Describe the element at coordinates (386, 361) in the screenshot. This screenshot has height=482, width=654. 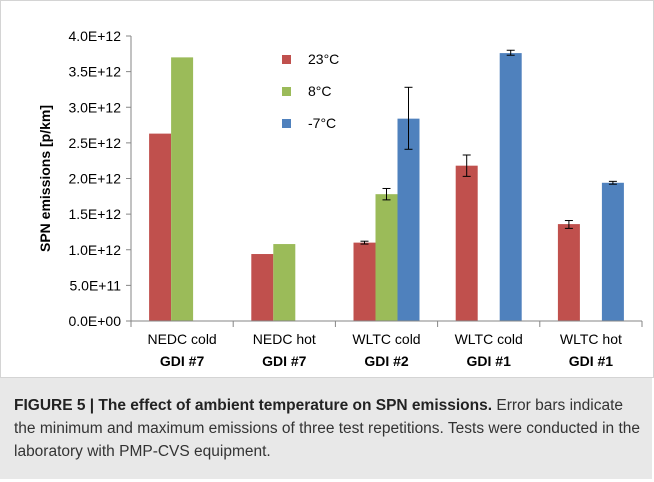
I see `x-tick-label-sub: GDI #2` at that location.